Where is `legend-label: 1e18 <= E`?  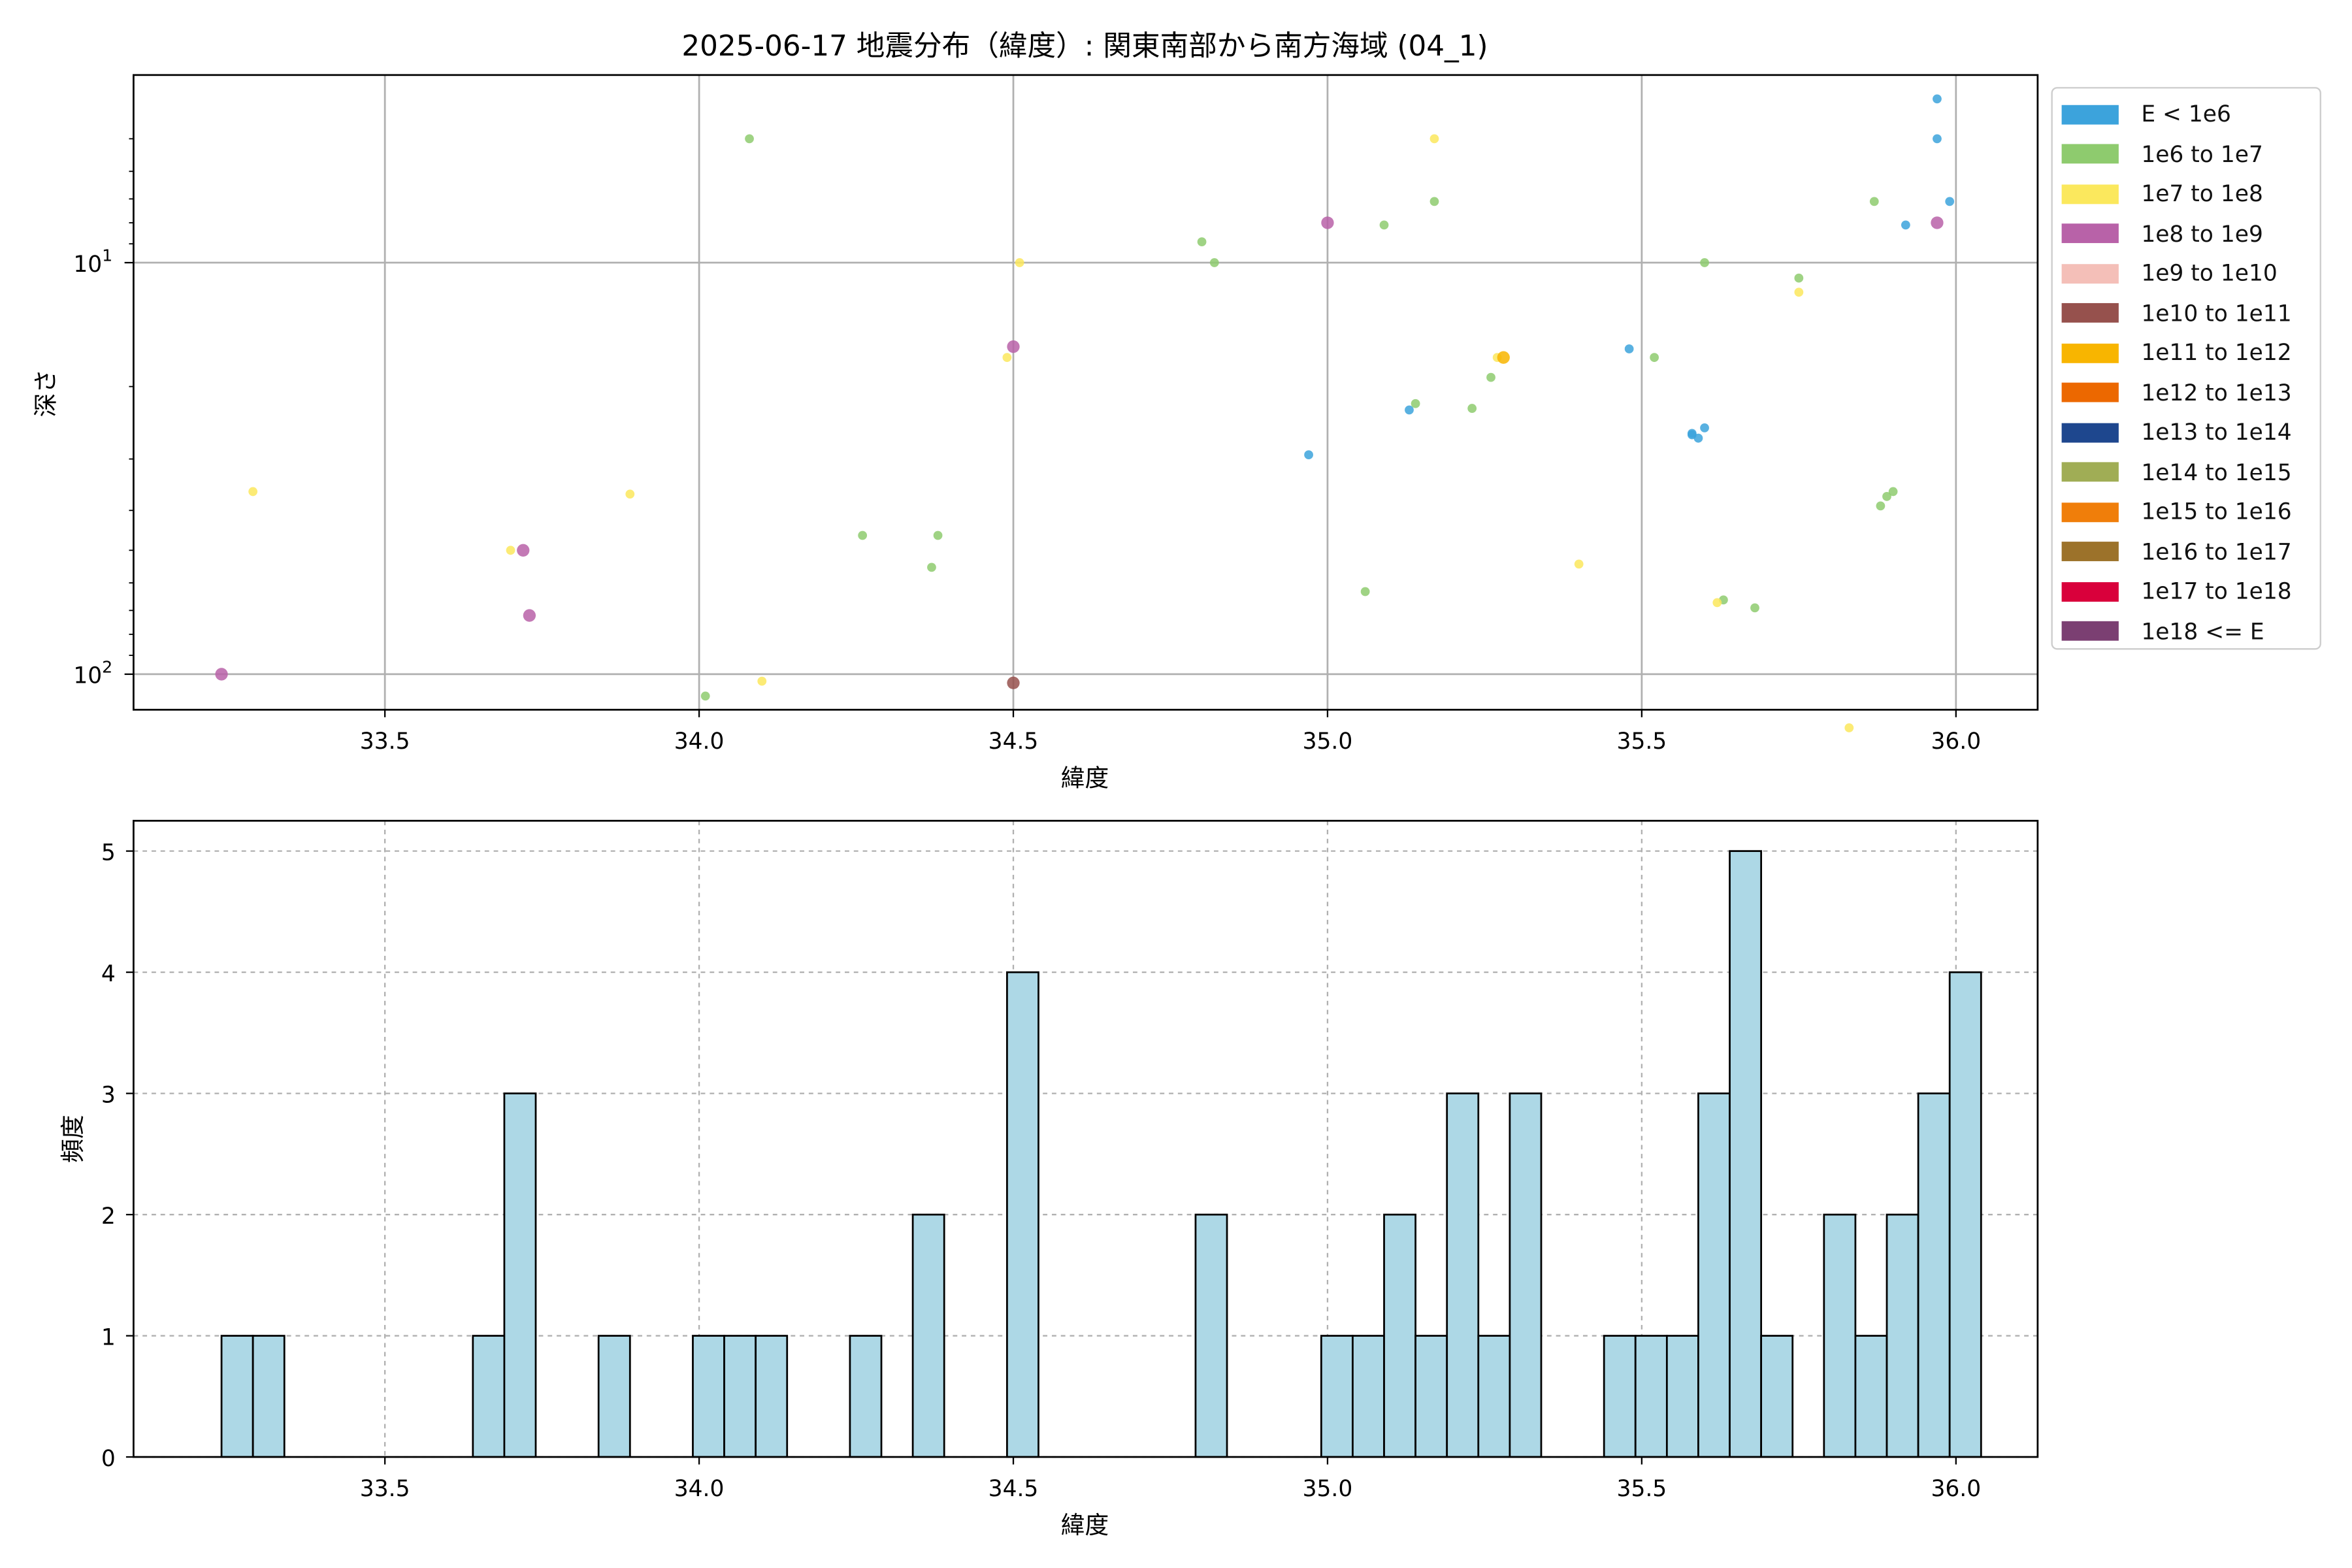
legend-label: 1e18 <= E is located at coordinates (2202, 631).